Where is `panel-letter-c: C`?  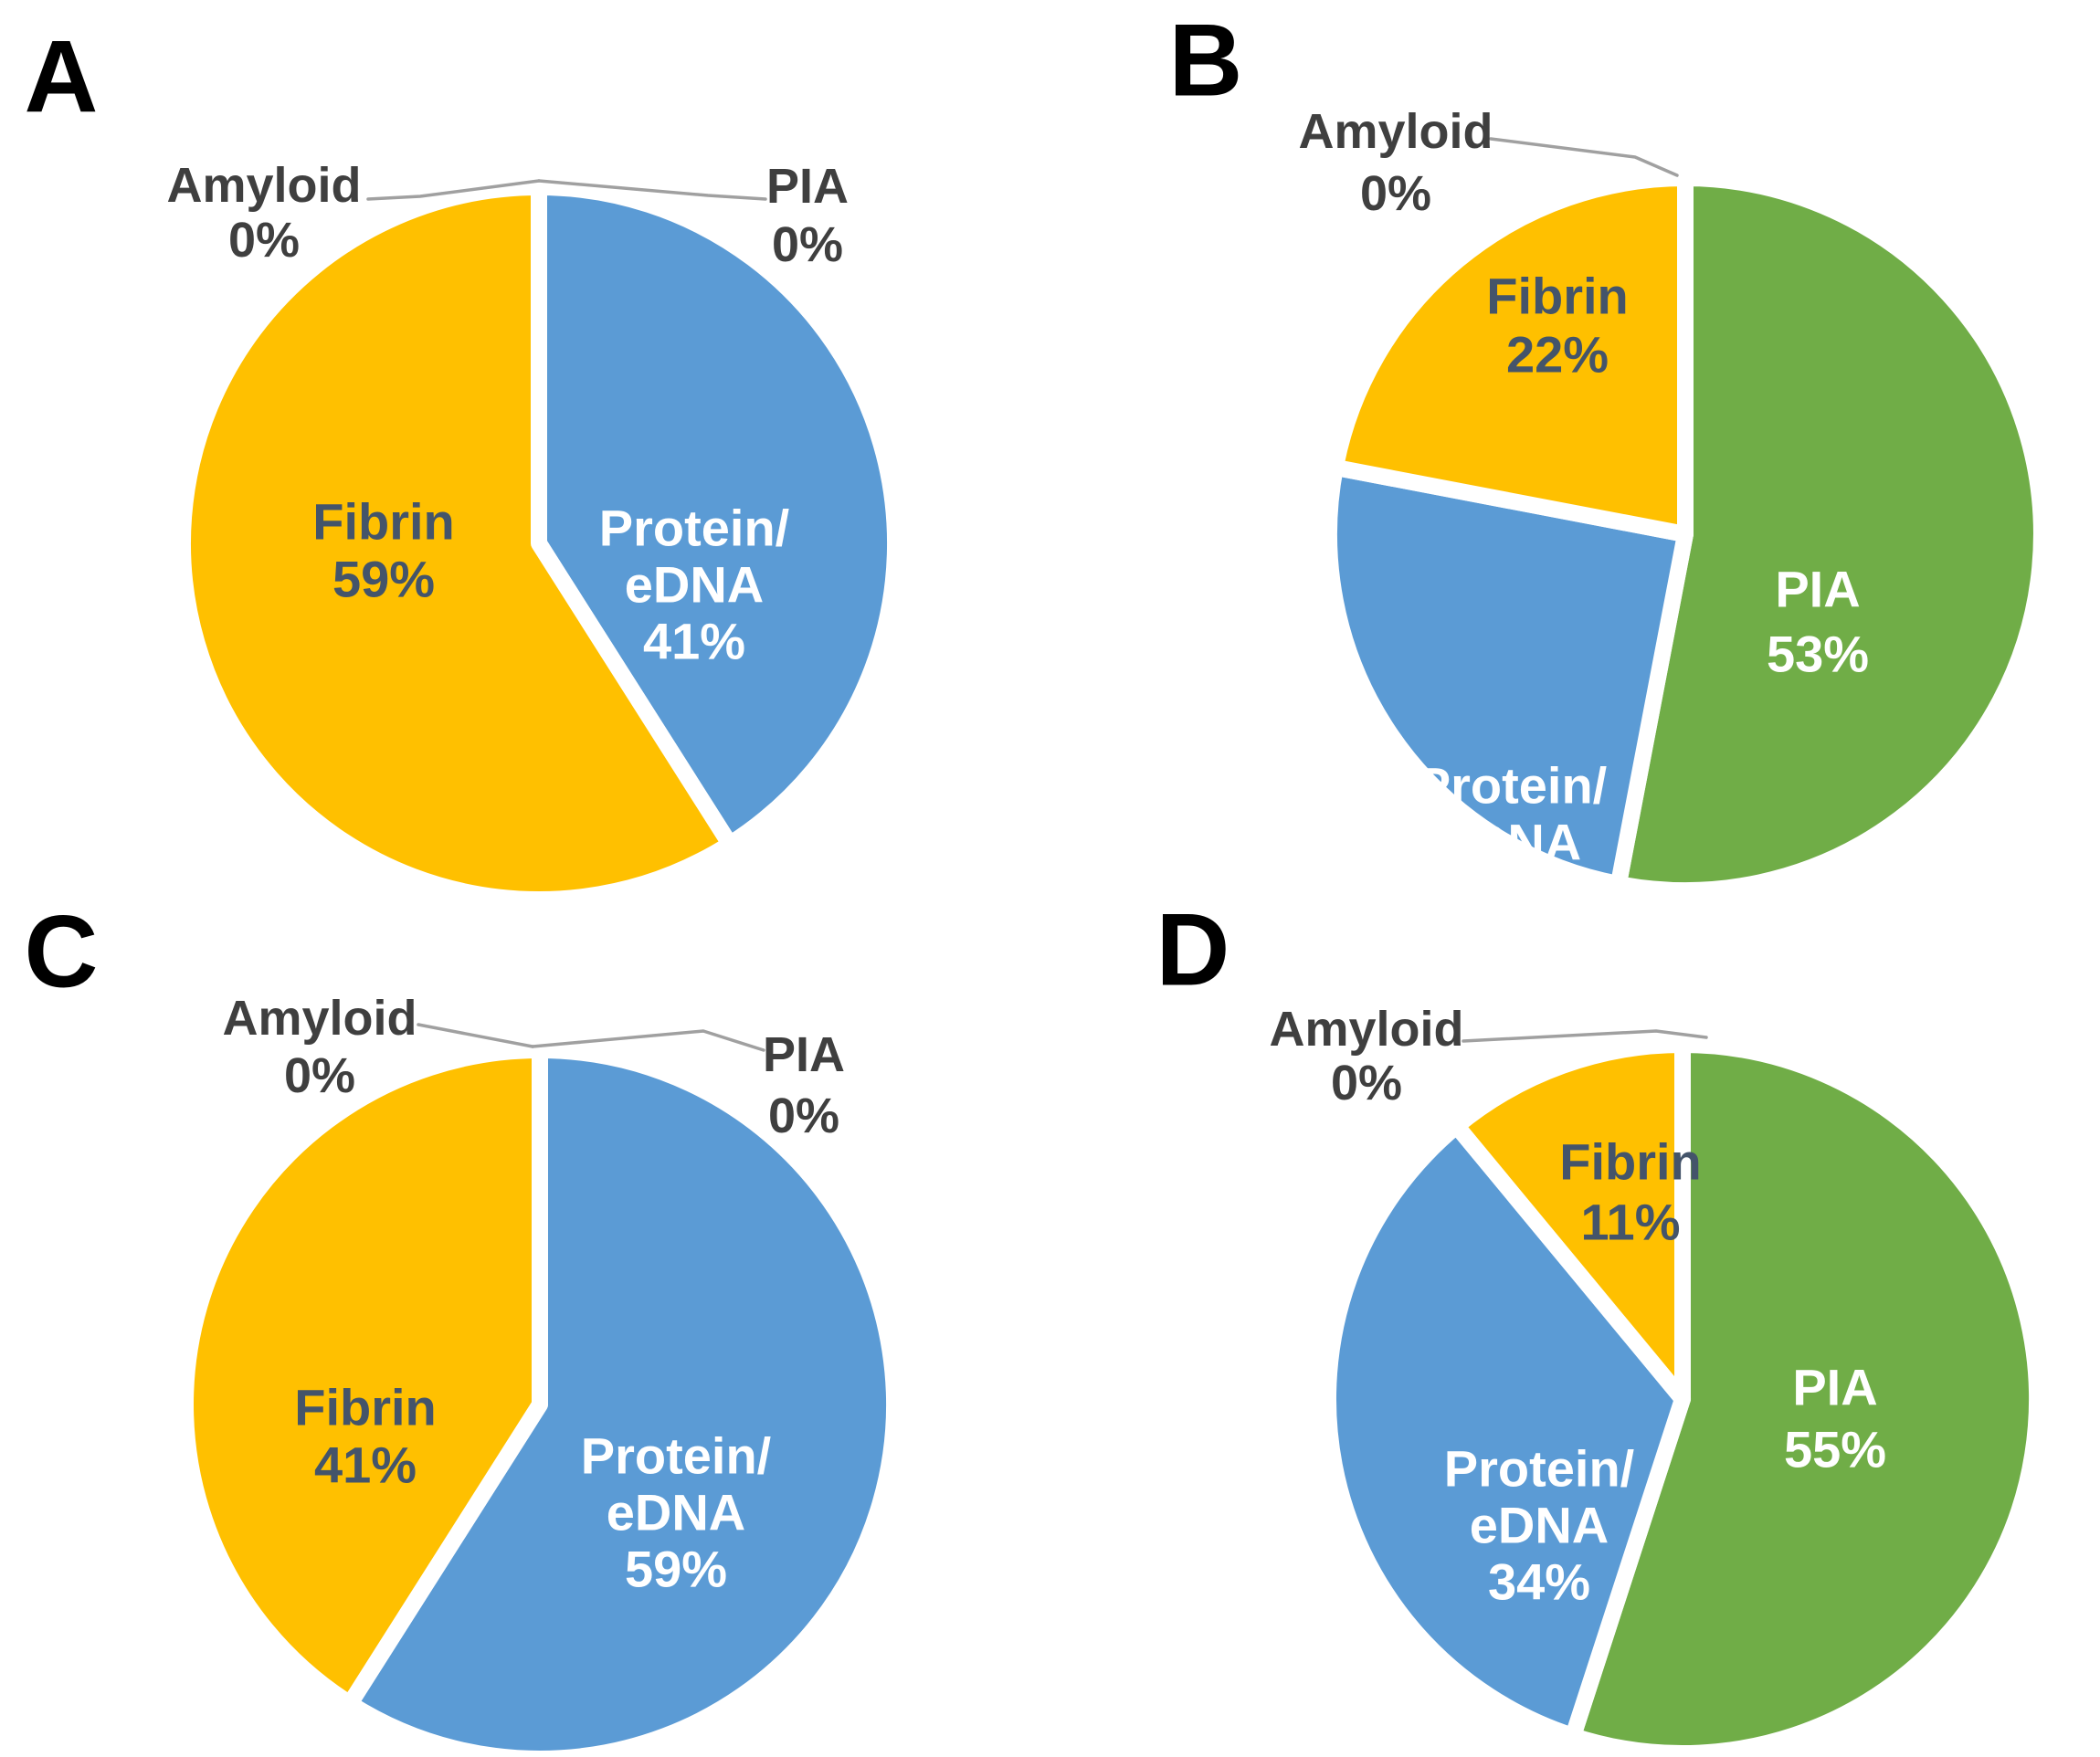
panel-letter-c: C is located at coordinates (62, 952).